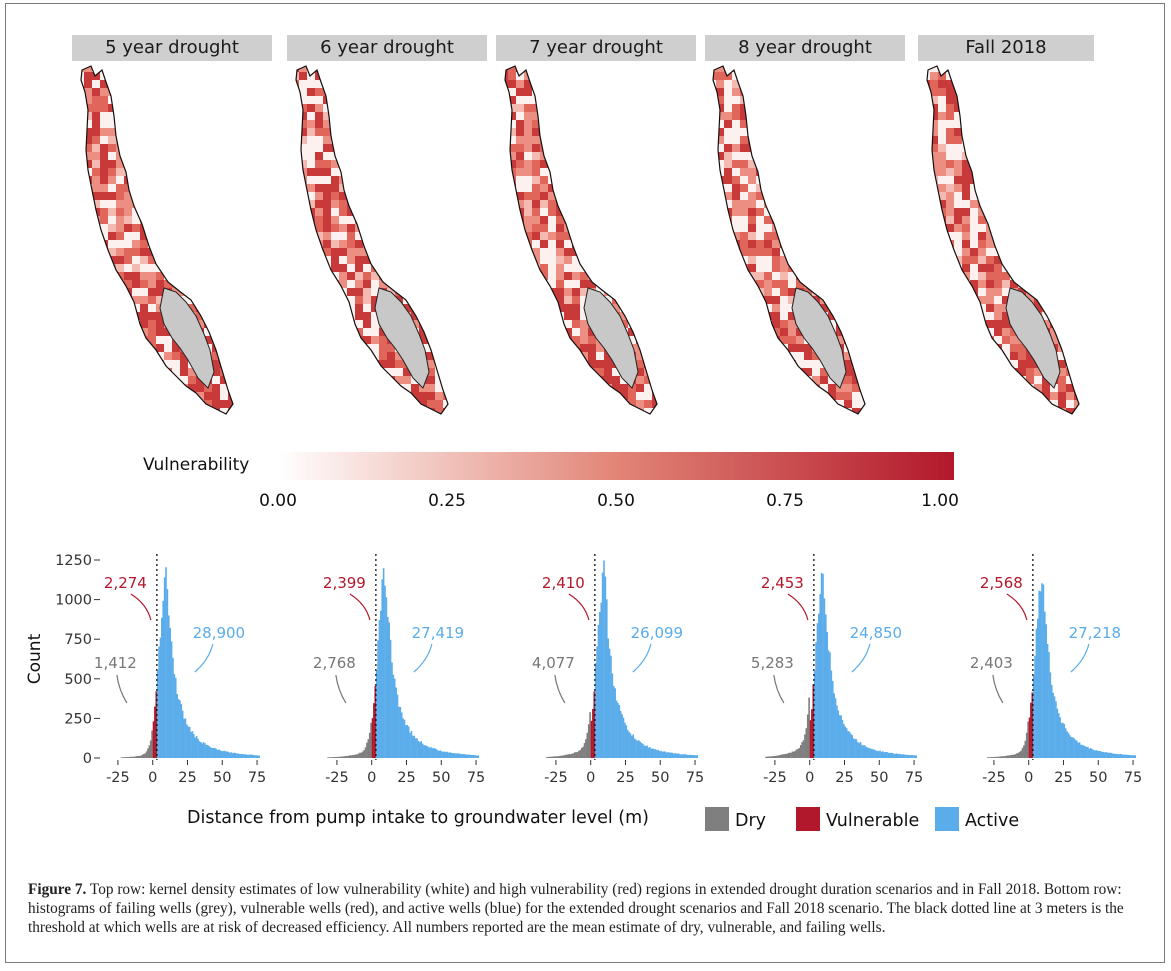 This screenshot has width=1171, height=971. What do you see at coordinates (115, 663) in the screenshot?
I see `dry-count-label: 1,412` at bounding box center [115, 663].